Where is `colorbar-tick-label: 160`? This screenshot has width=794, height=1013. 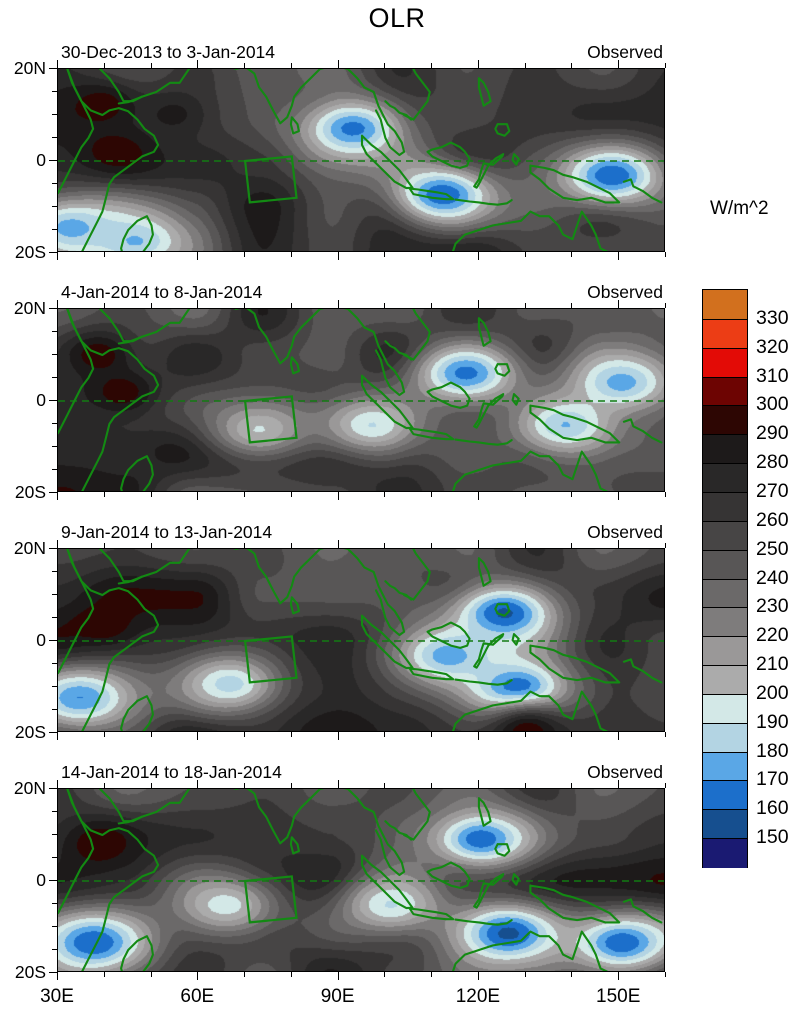
colorbar-tick-label: 160 is located at coordinates (772, 808).